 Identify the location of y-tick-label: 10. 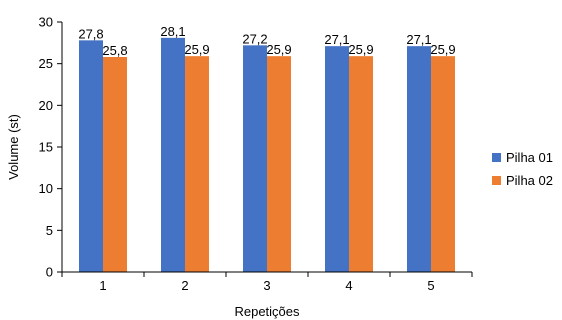
(46, 188).